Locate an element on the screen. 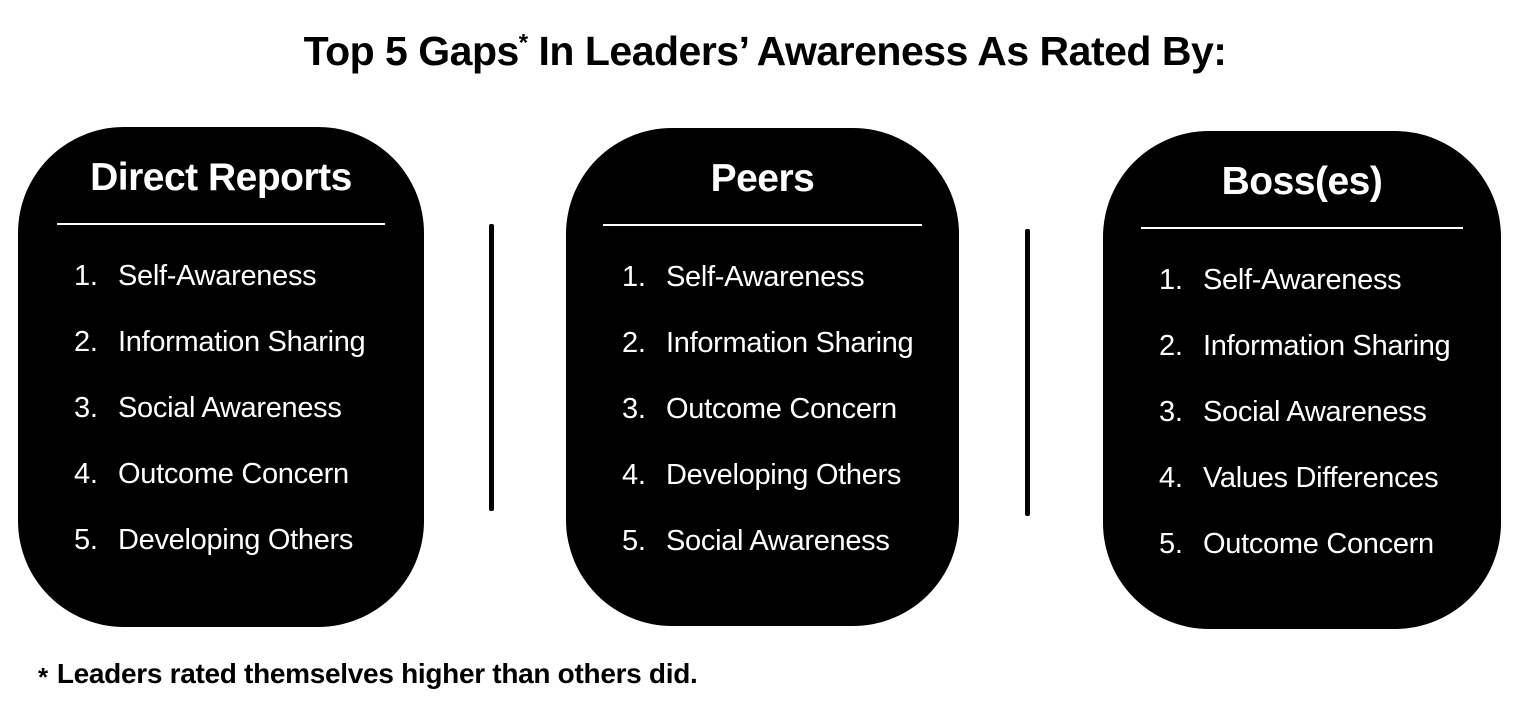  list-item: 4. Outcome Concern is located at coordinates (244, 474).